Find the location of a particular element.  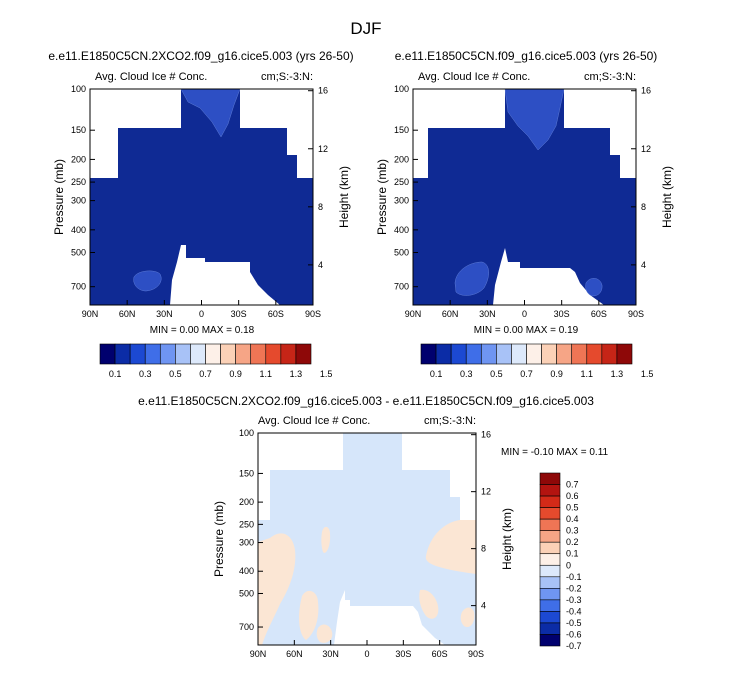

height-axis: 16 12 8 4 is located at coordinates (481, 520).